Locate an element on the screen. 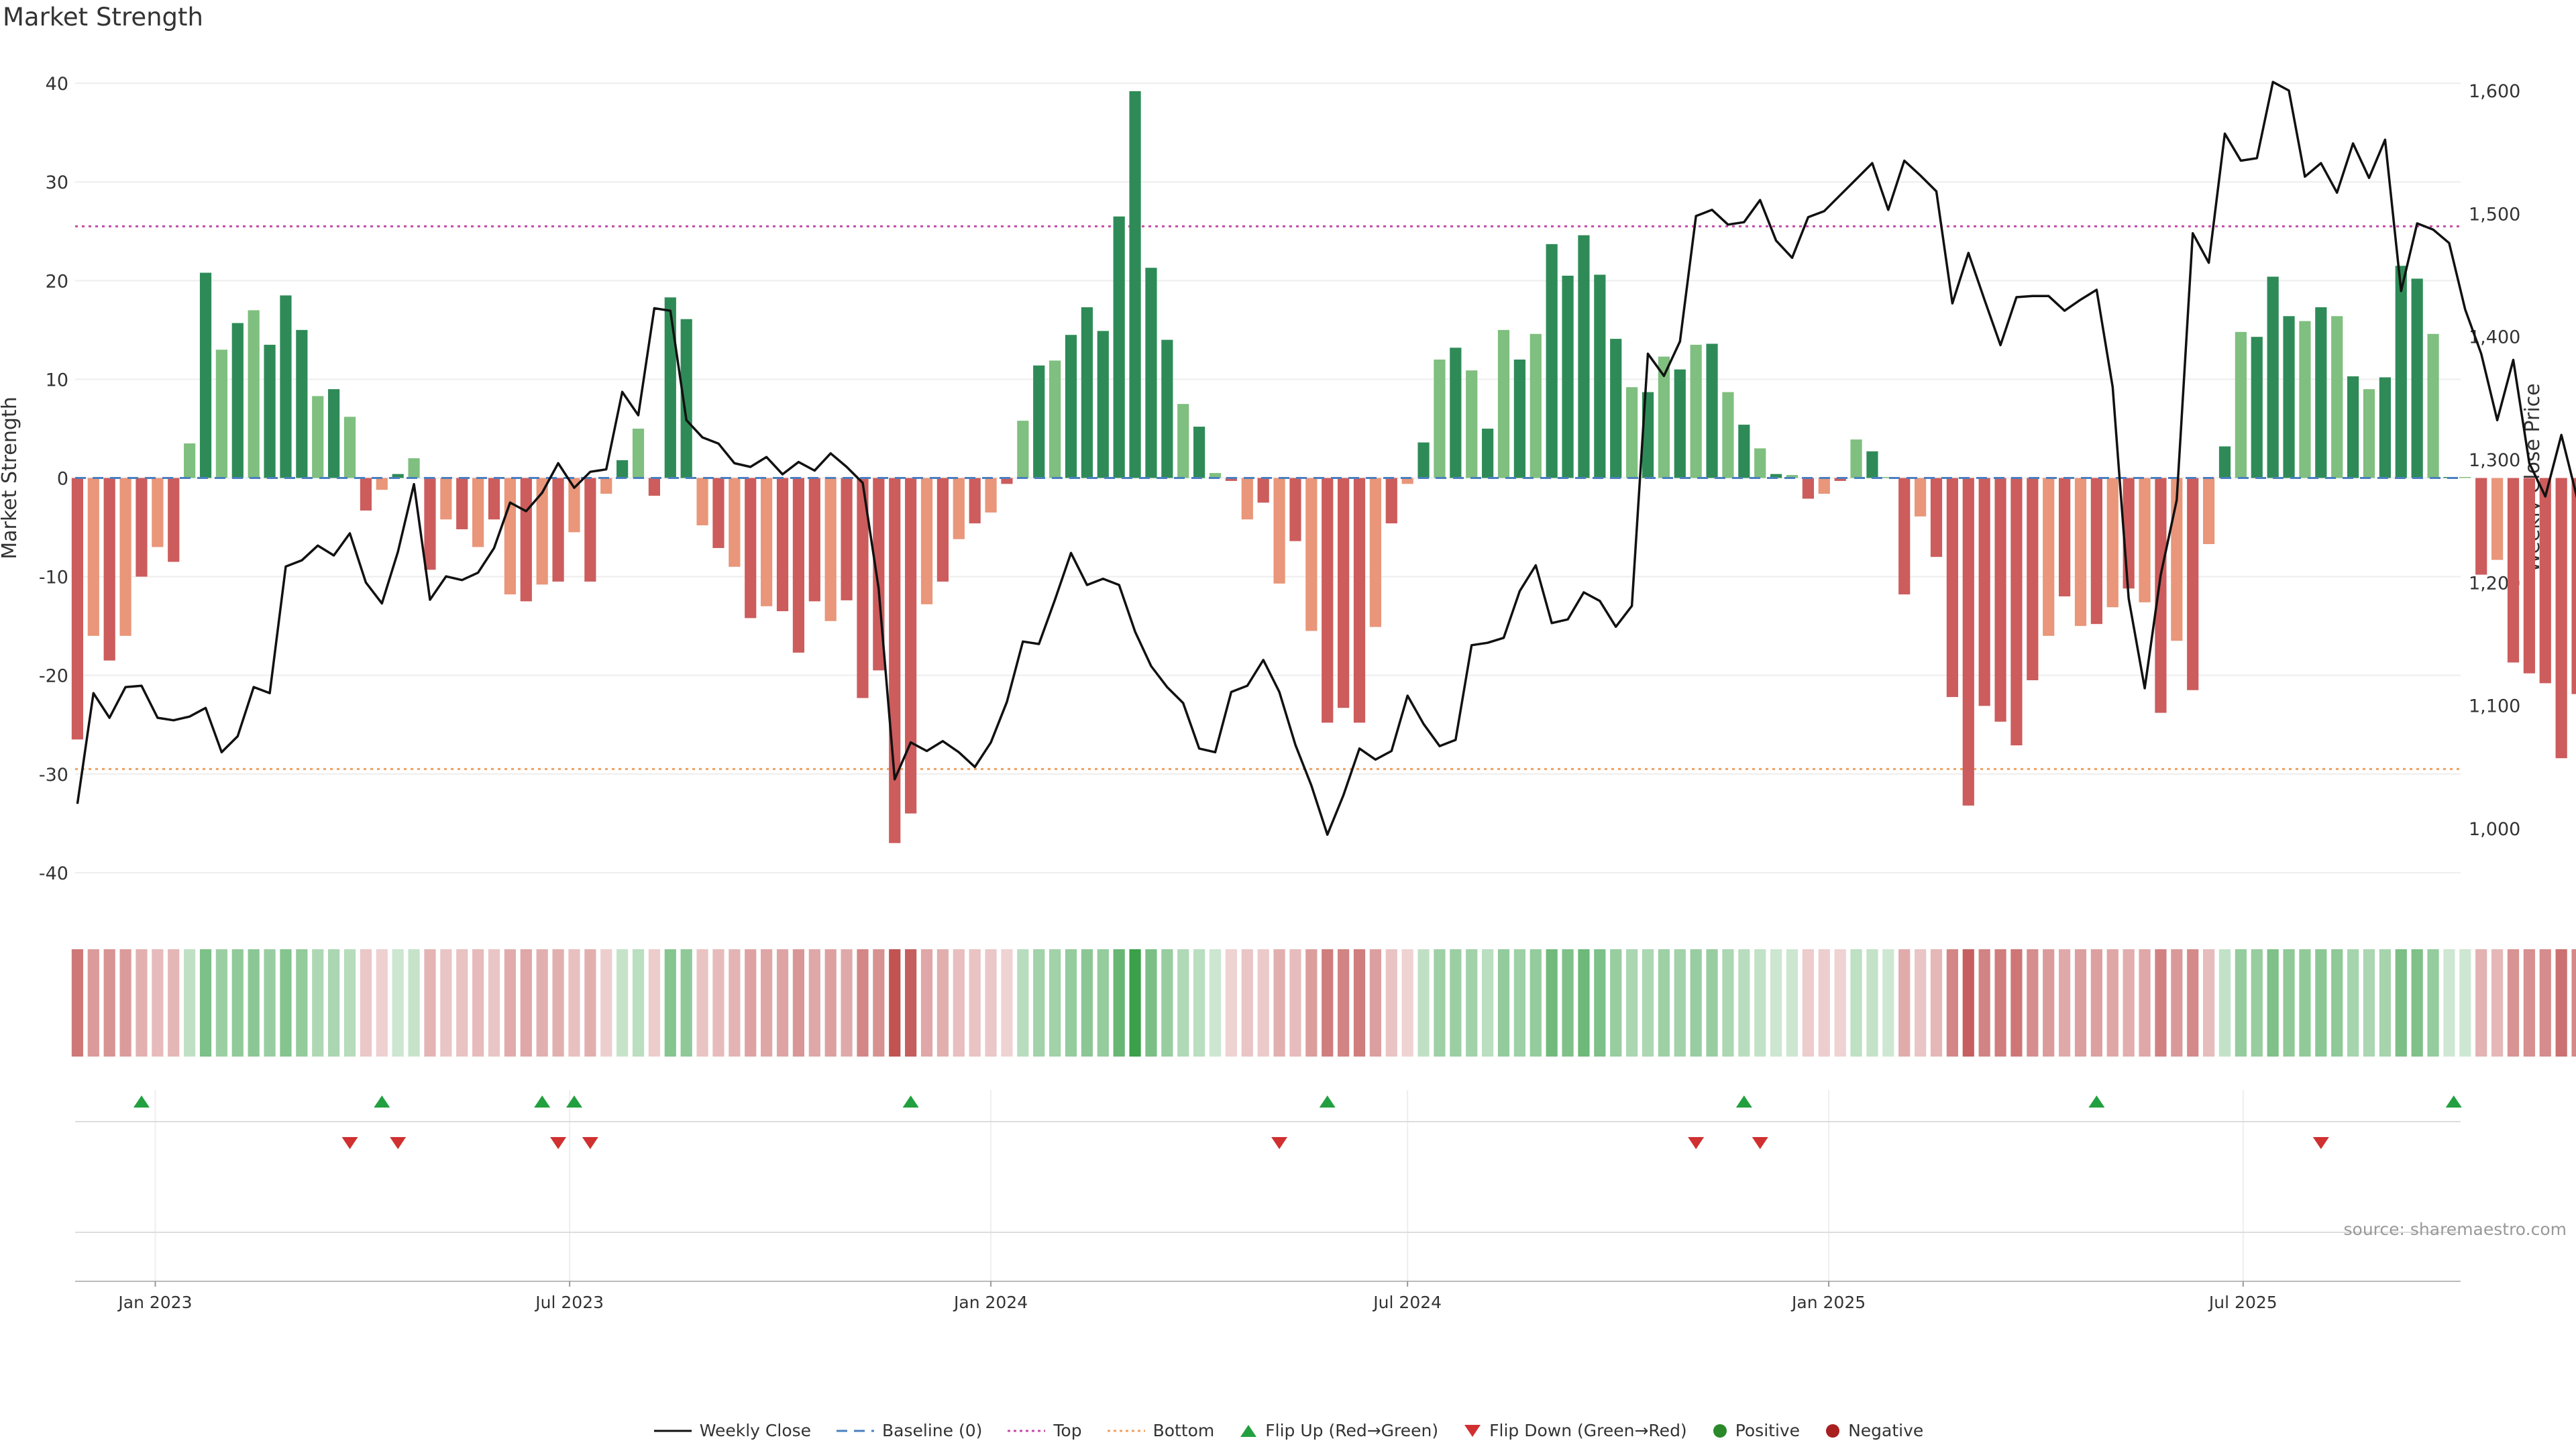 Image resolution: width=2576 pixels, height=1449 pixels. legend-dotted-icon is located at coordinates (1027, 1431).